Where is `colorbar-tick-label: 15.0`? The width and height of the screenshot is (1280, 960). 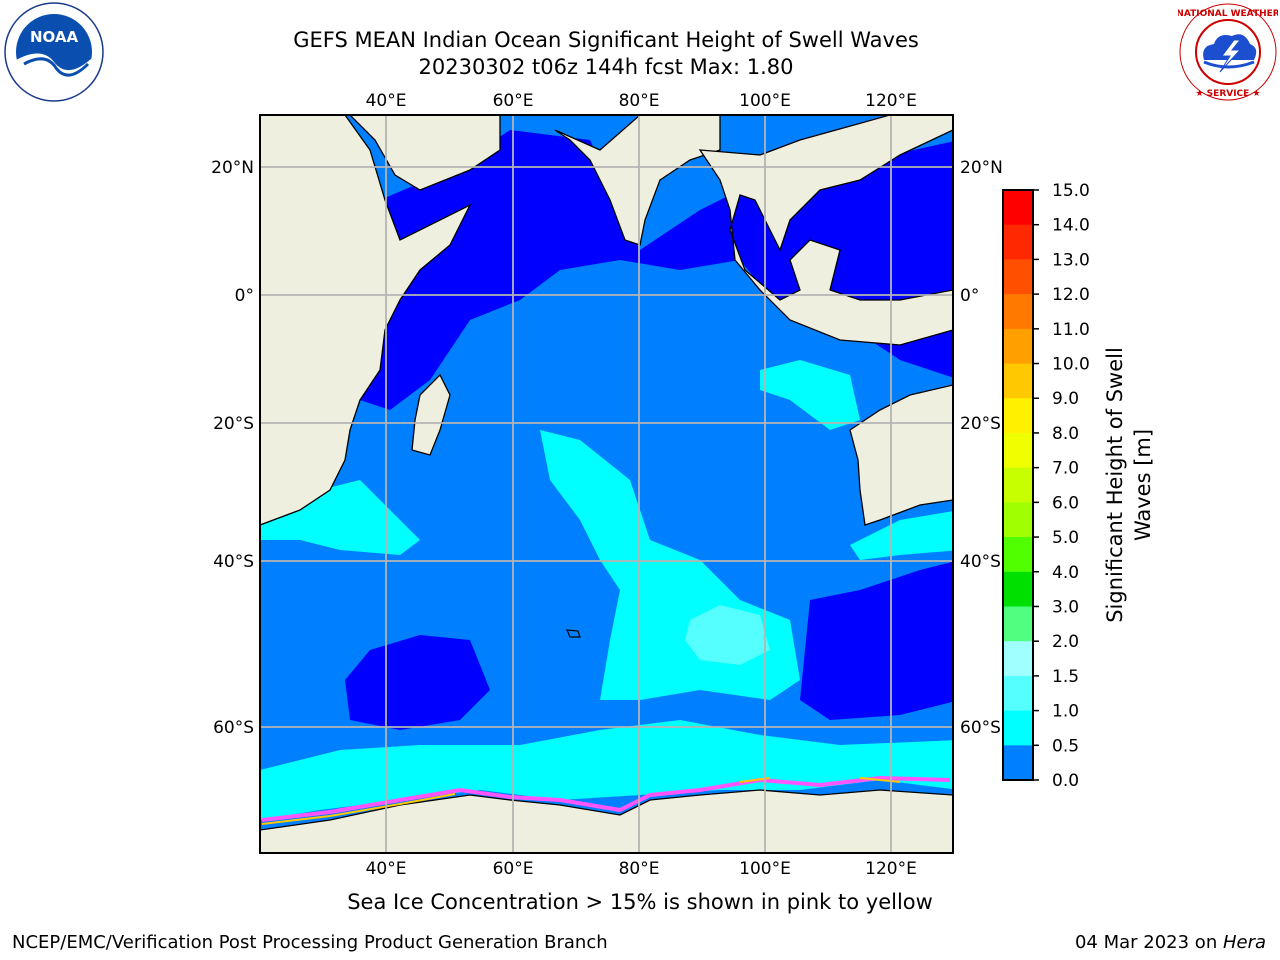 colorbar-tick-label: 15.0 is located at coordinates (1071, 191).